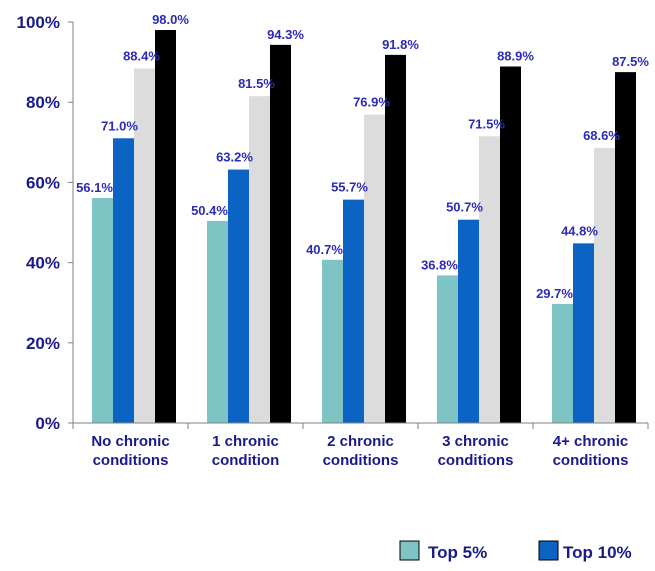  I want to click on bar-value-label: 81.5%, so click(256, 83).